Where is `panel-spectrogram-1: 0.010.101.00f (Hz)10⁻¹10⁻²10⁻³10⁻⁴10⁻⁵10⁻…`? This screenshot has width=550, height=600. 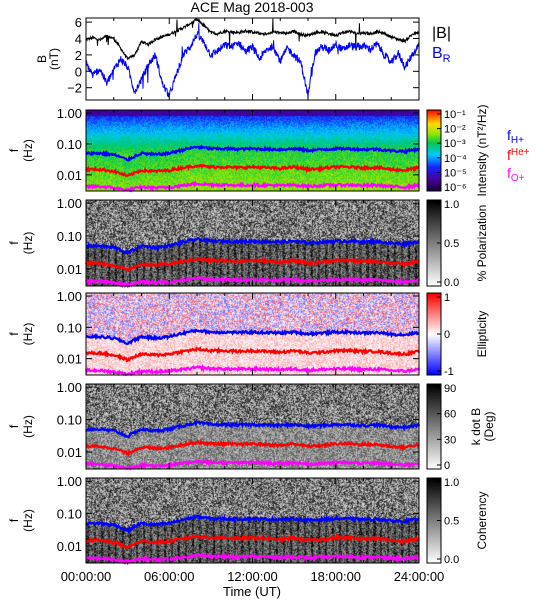
panel-spectrogram-1: 0.010.101.00f (Hz)10⁻¹10⁻²10⁻³10⁻⁴10⁻⁵10⁻… is located at coordinates (248, 150).